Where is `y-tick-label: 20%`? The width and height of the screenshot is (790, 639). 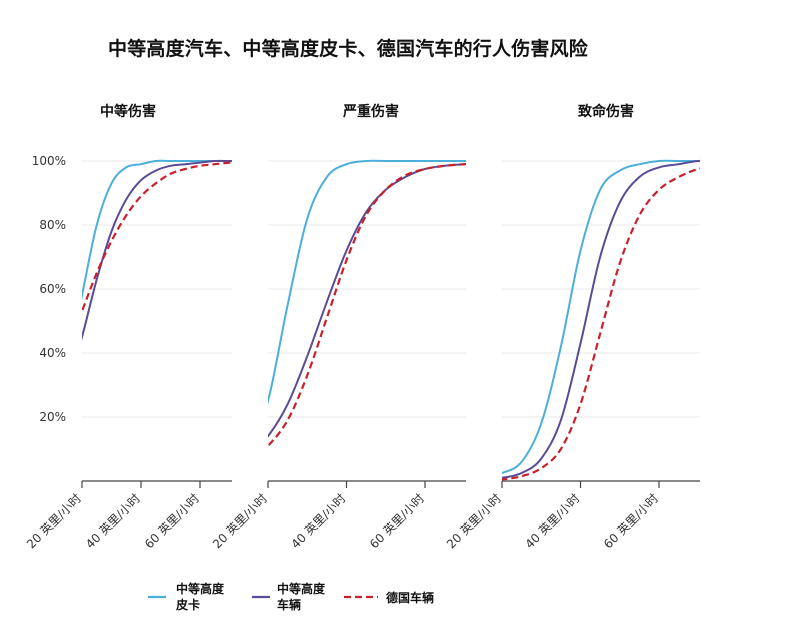 y-tick-label: 20% is located at coordinates (52, 417).